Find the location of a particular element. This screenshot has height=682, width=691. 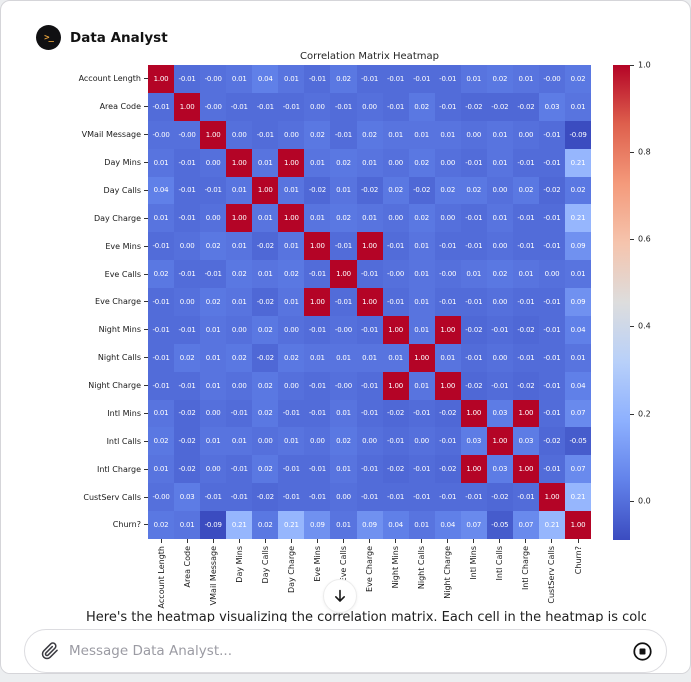

colorbar-tick-label: 0.6 is located at coordinates (644, 239).